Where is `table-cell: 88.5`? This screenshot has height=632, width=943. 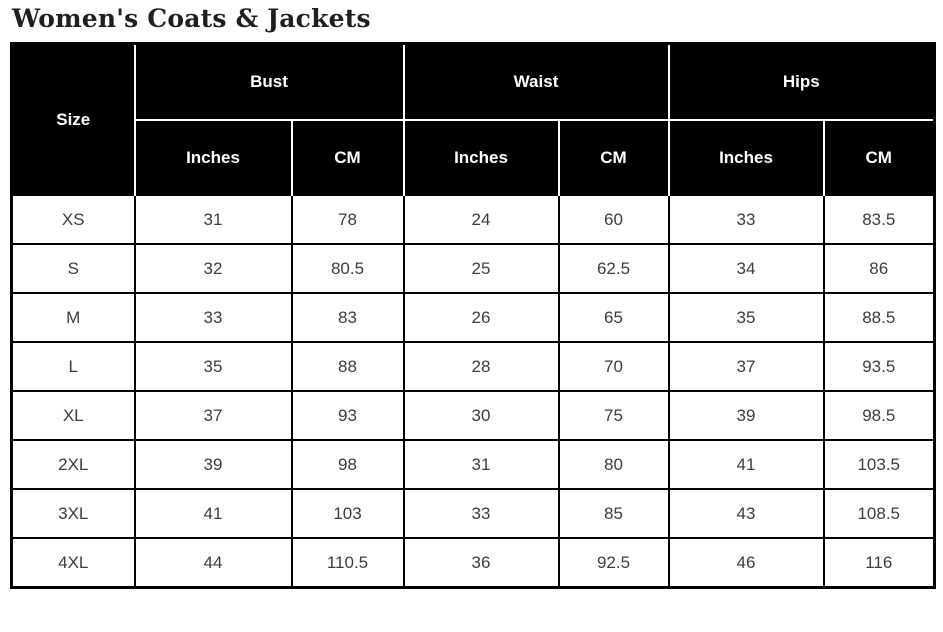 table-cell: 88.5 is located at coordinates (879, 317).